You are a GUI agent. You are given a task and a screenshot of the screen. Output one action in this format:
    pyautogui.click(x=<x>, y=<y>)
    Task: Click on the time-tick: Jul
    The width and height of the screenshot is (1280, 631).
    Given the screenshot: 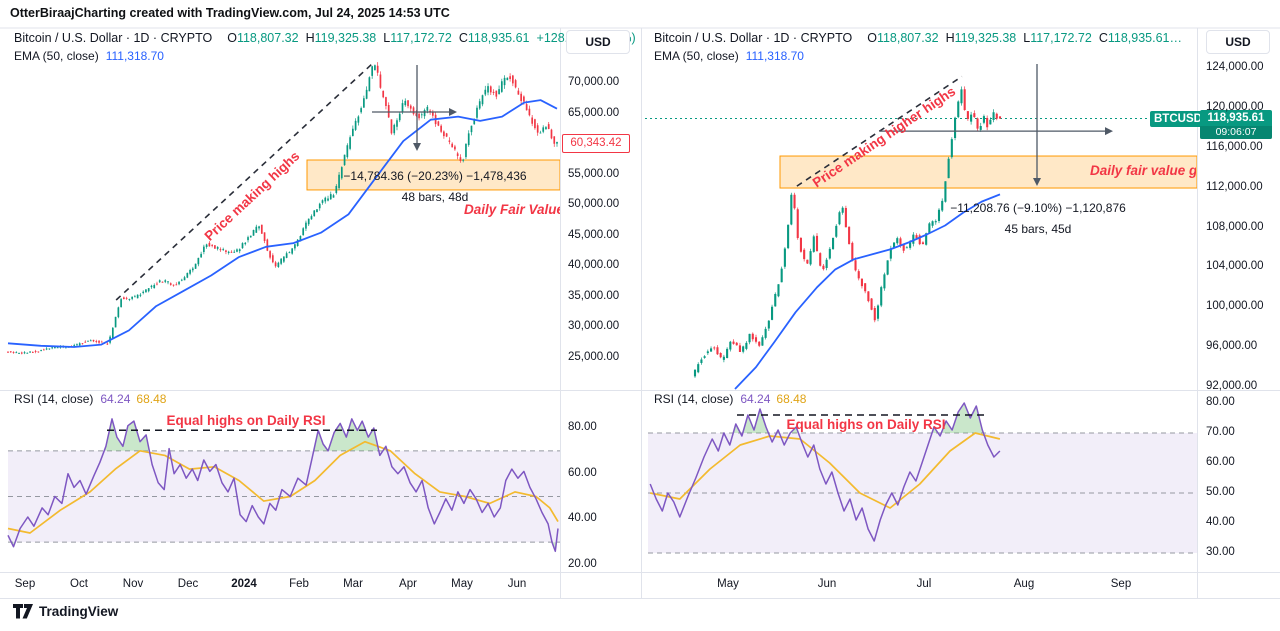 What is the action you would take?
    pyautogui.click(x=924, y=584)
    